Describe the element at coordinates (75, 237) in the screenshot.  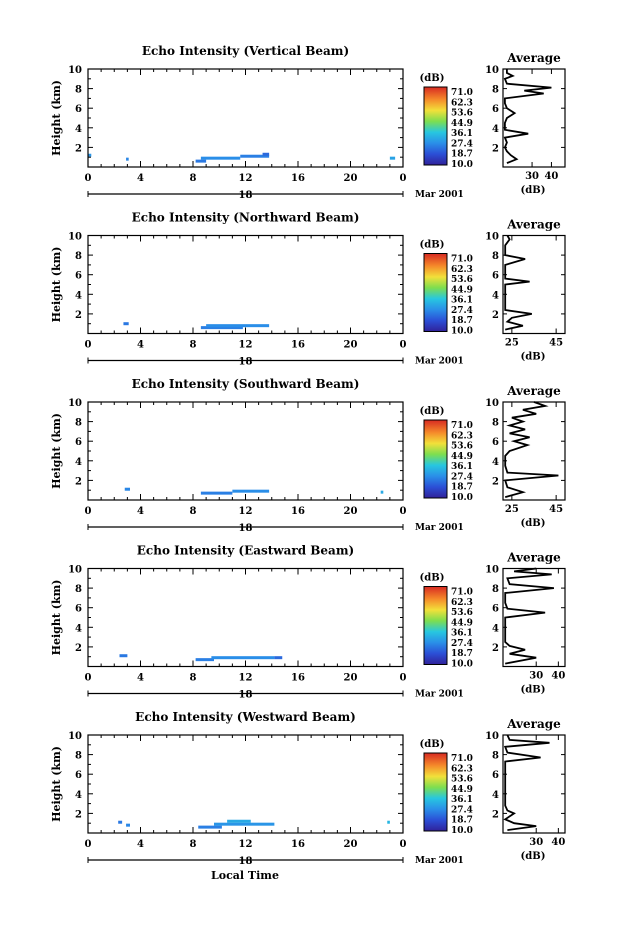
I see `y-tick-label: 10` at that location.